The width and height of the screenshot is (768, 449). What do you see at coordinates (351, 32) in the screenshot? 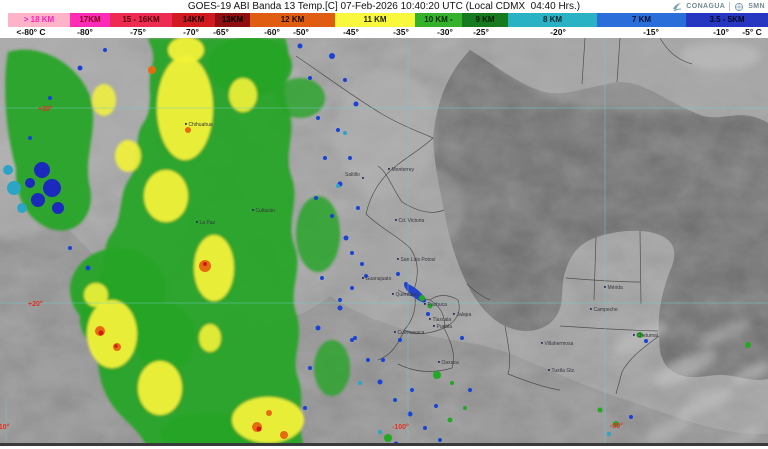
I see `temp-label: -45°` at bounding box center [351, 32].